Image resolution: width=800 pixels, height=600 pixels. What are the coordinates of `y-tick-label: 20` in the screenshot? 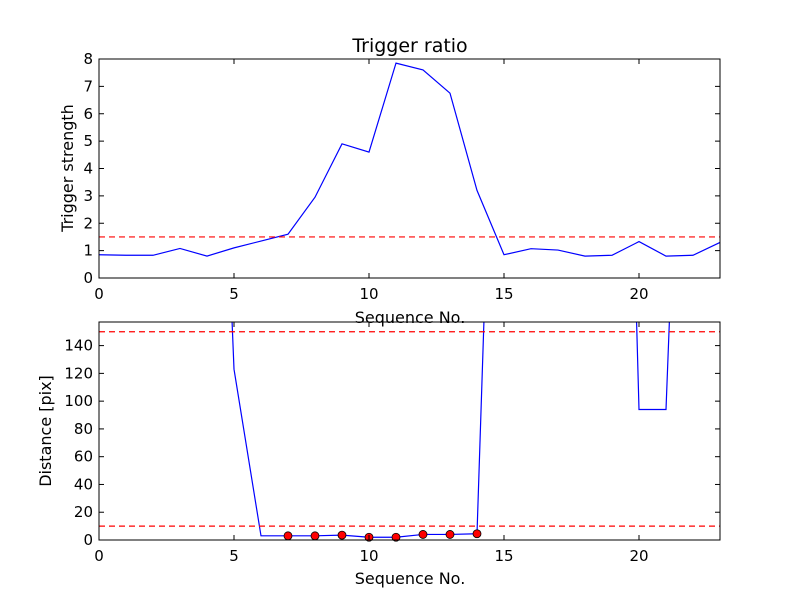 It's located at (83, 512).